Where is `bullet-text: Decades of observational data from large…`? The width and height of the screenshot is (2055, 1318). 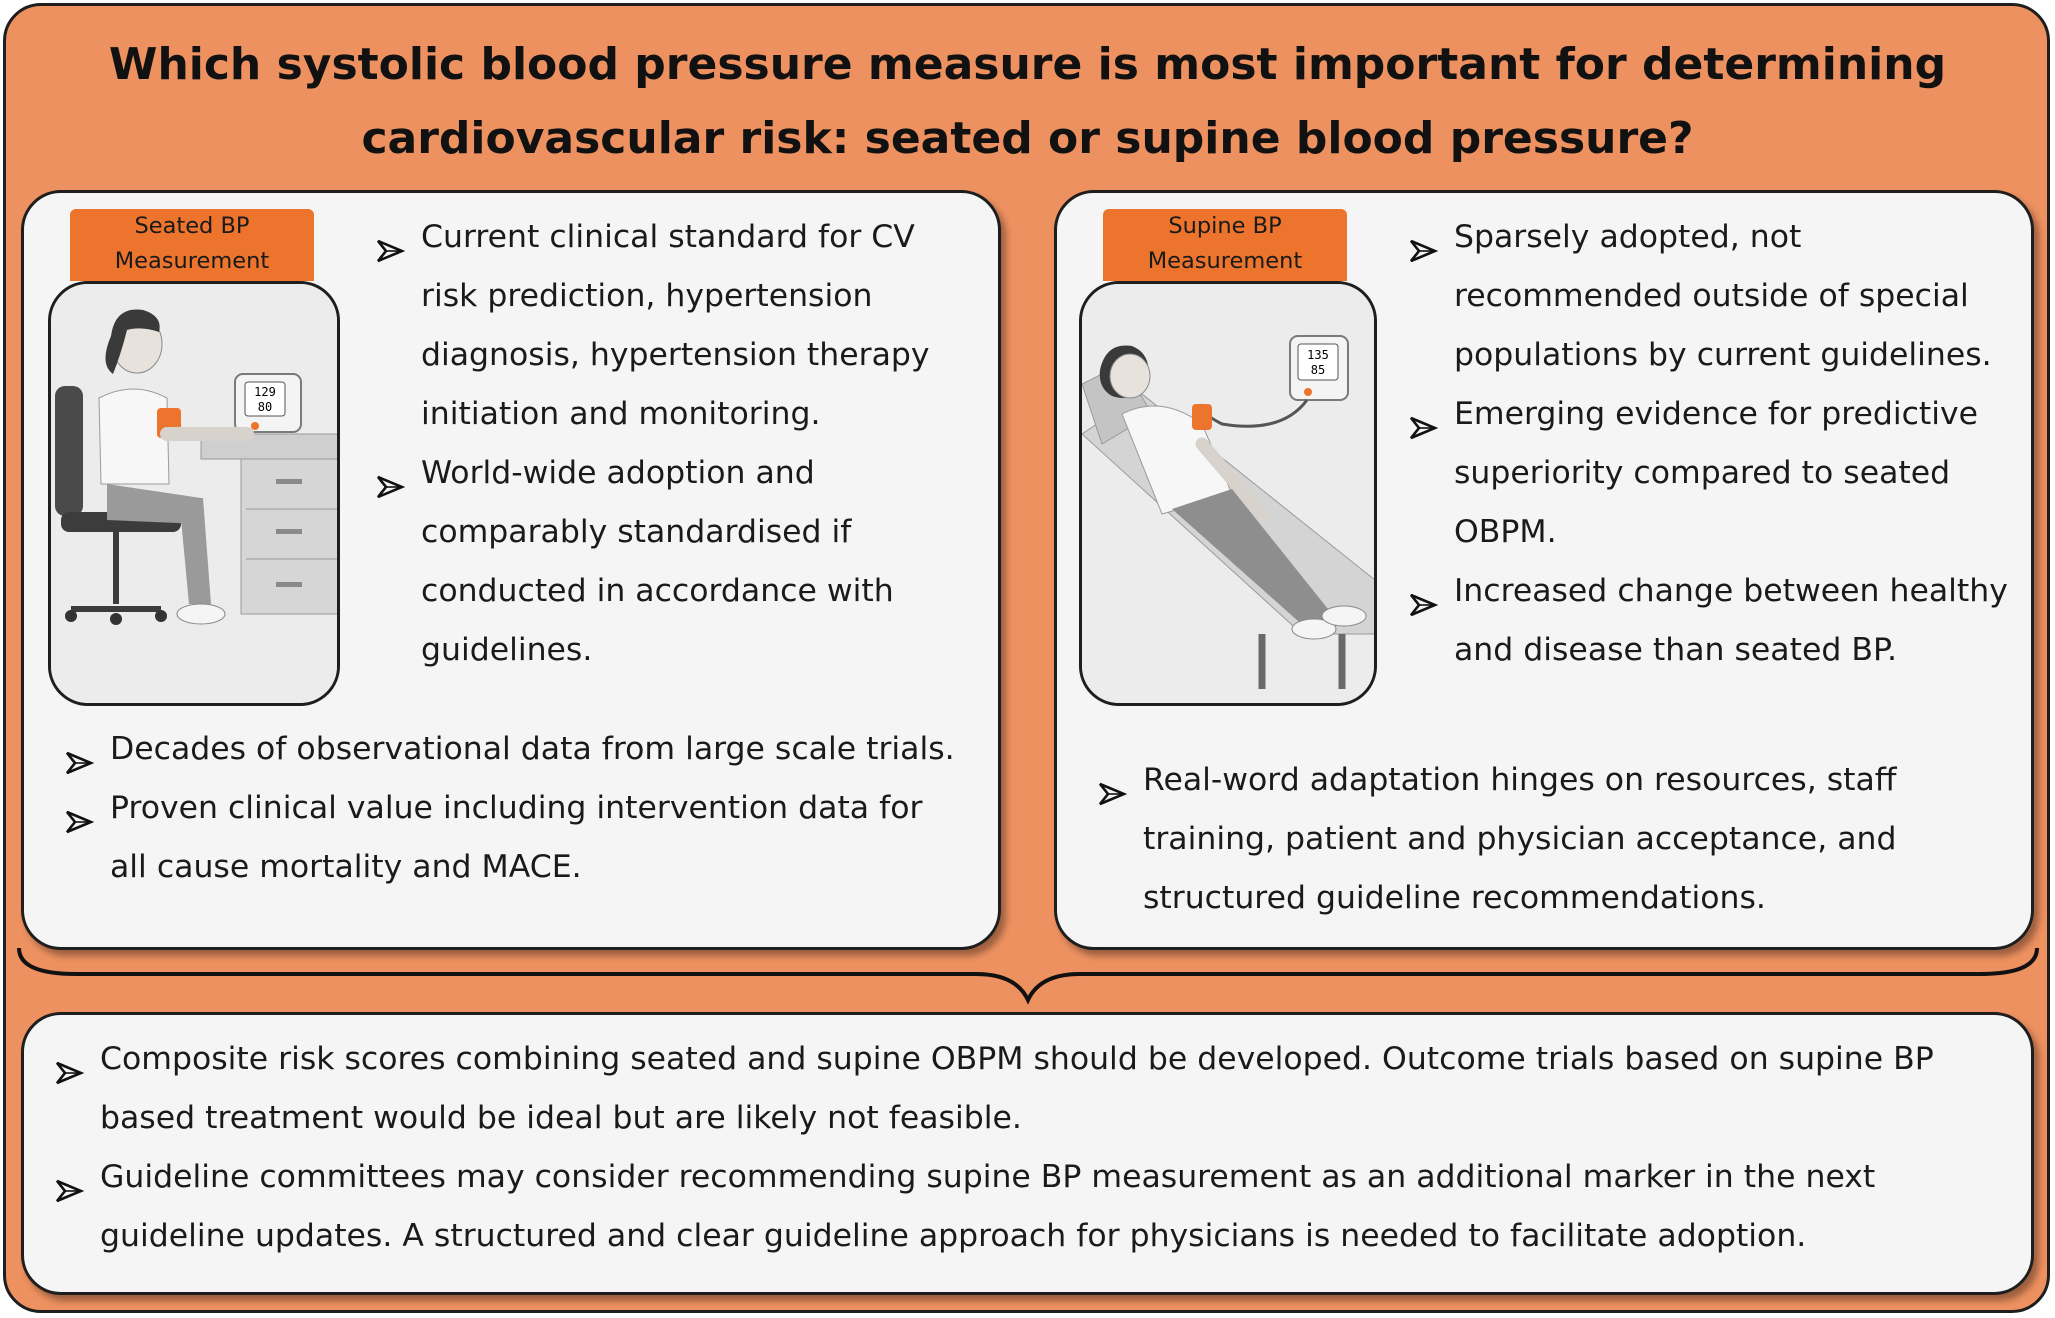
bullet-text: Decades of observational data from large… is located at coordinates (532, 749).